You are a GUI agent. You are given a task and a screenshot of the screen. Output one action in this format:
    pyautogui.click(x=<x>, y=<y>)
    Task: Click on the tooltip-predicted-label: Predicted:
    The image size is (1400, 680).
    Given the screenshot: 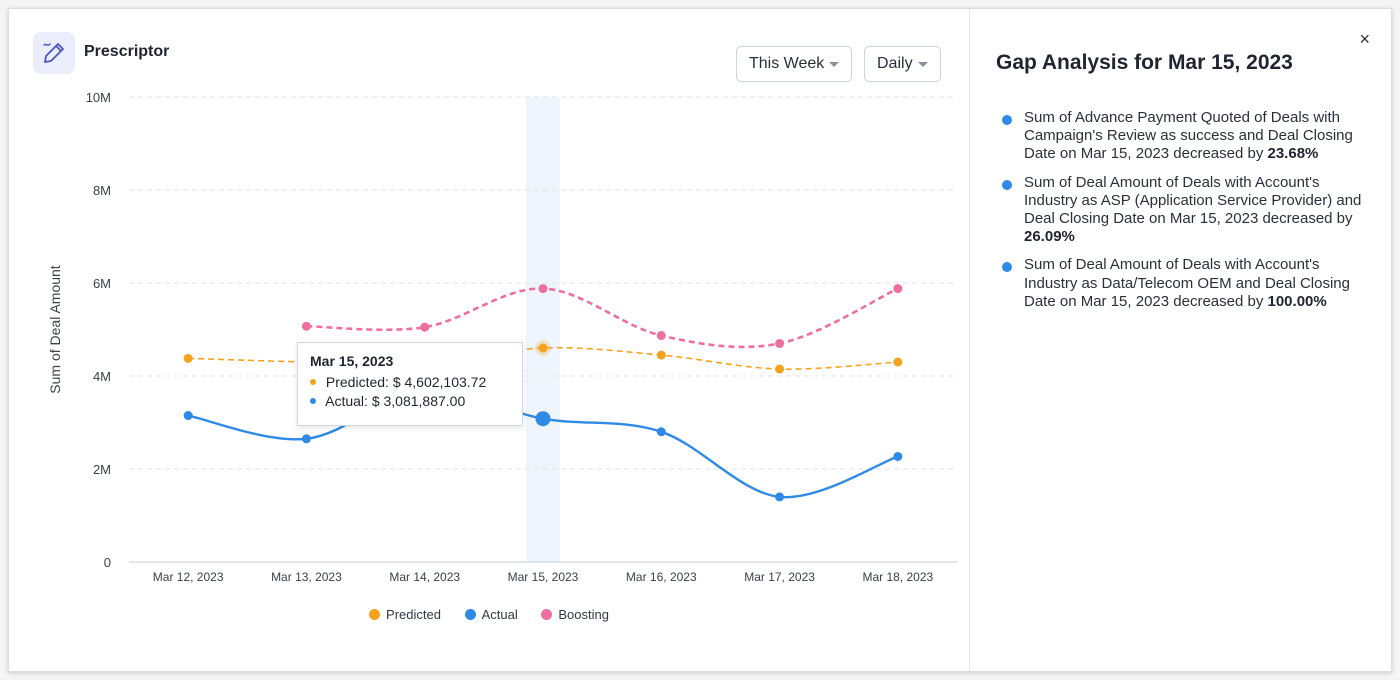 What is the action you would take?
    pyautogui.click(x=357, y=382)
    